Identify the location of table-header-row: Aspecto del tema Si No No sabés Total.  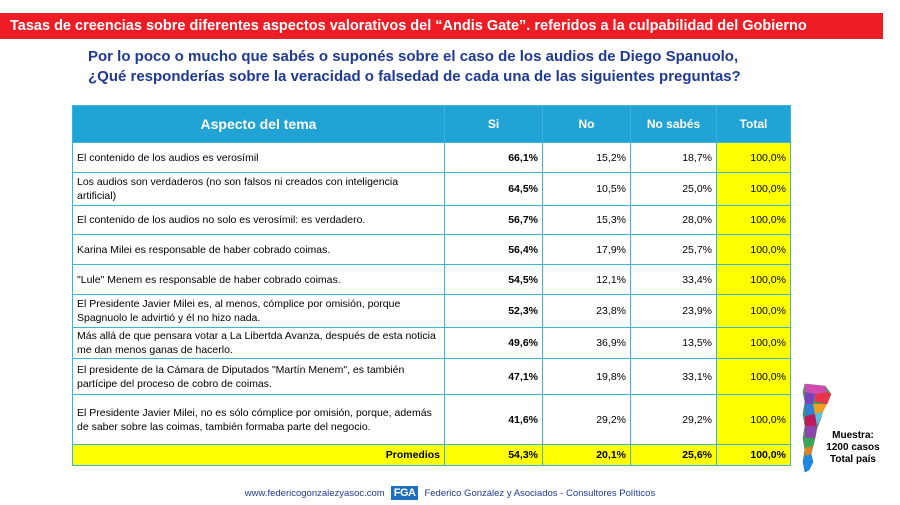
(431, 124).